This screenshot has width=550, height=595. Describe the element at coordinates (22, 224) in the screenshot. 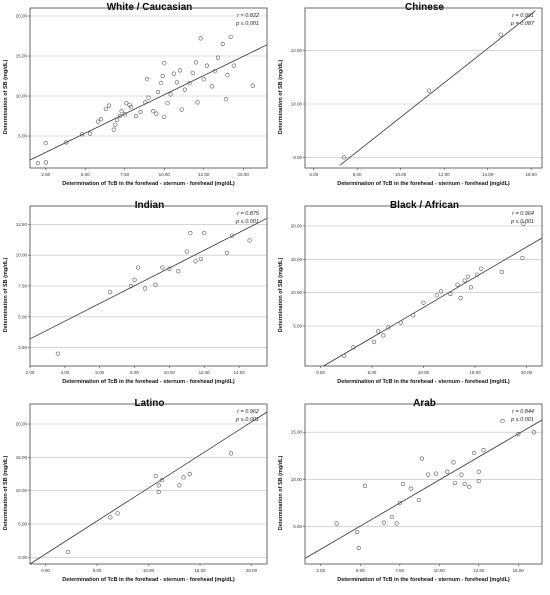

I see `y-tick-label: 12.50` at that location.